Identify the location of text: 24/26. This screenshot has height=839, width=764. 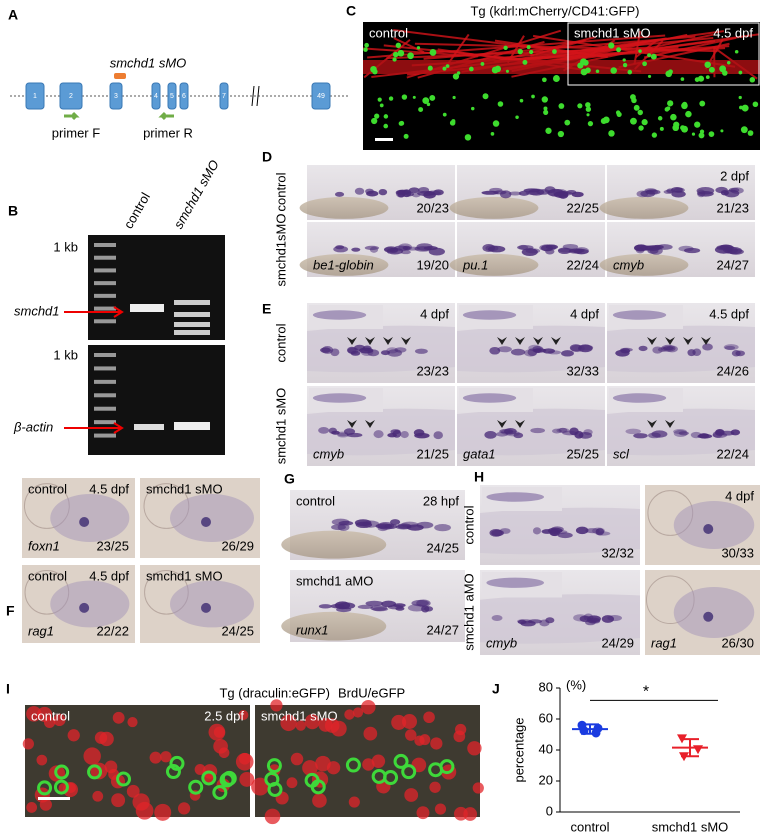
(732, 370).